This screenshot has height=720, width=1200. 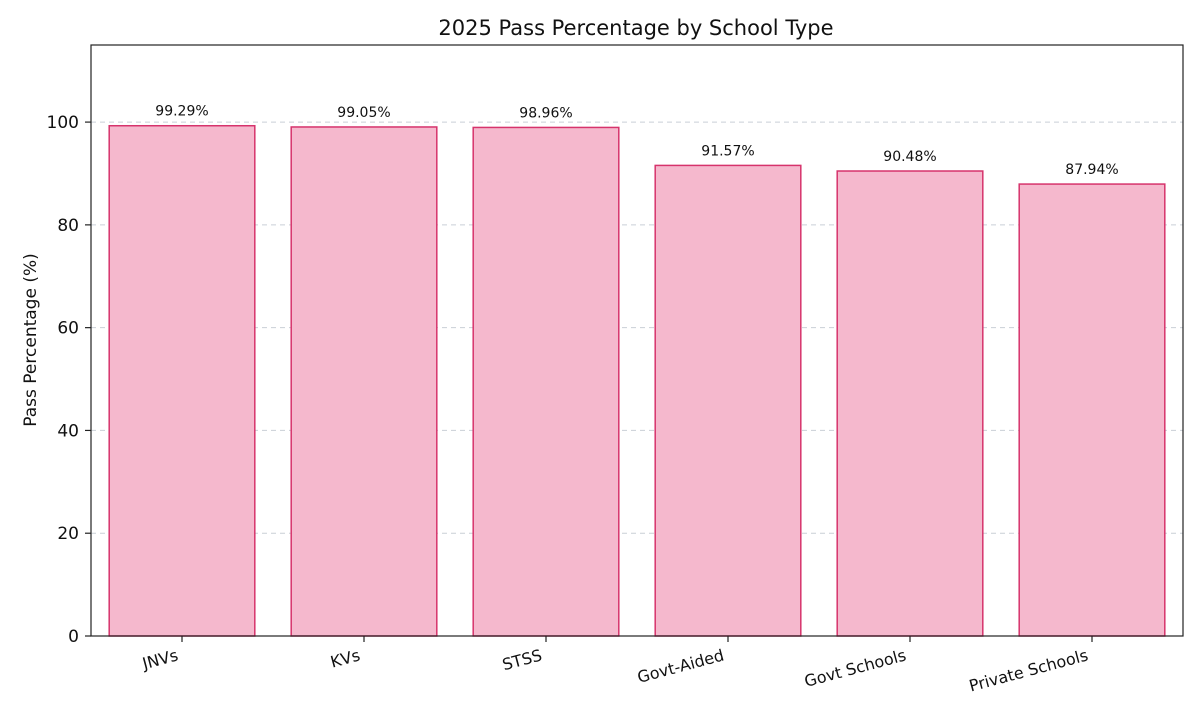 I want to click on y-tick-label: 40, so click(x=68, y=431).